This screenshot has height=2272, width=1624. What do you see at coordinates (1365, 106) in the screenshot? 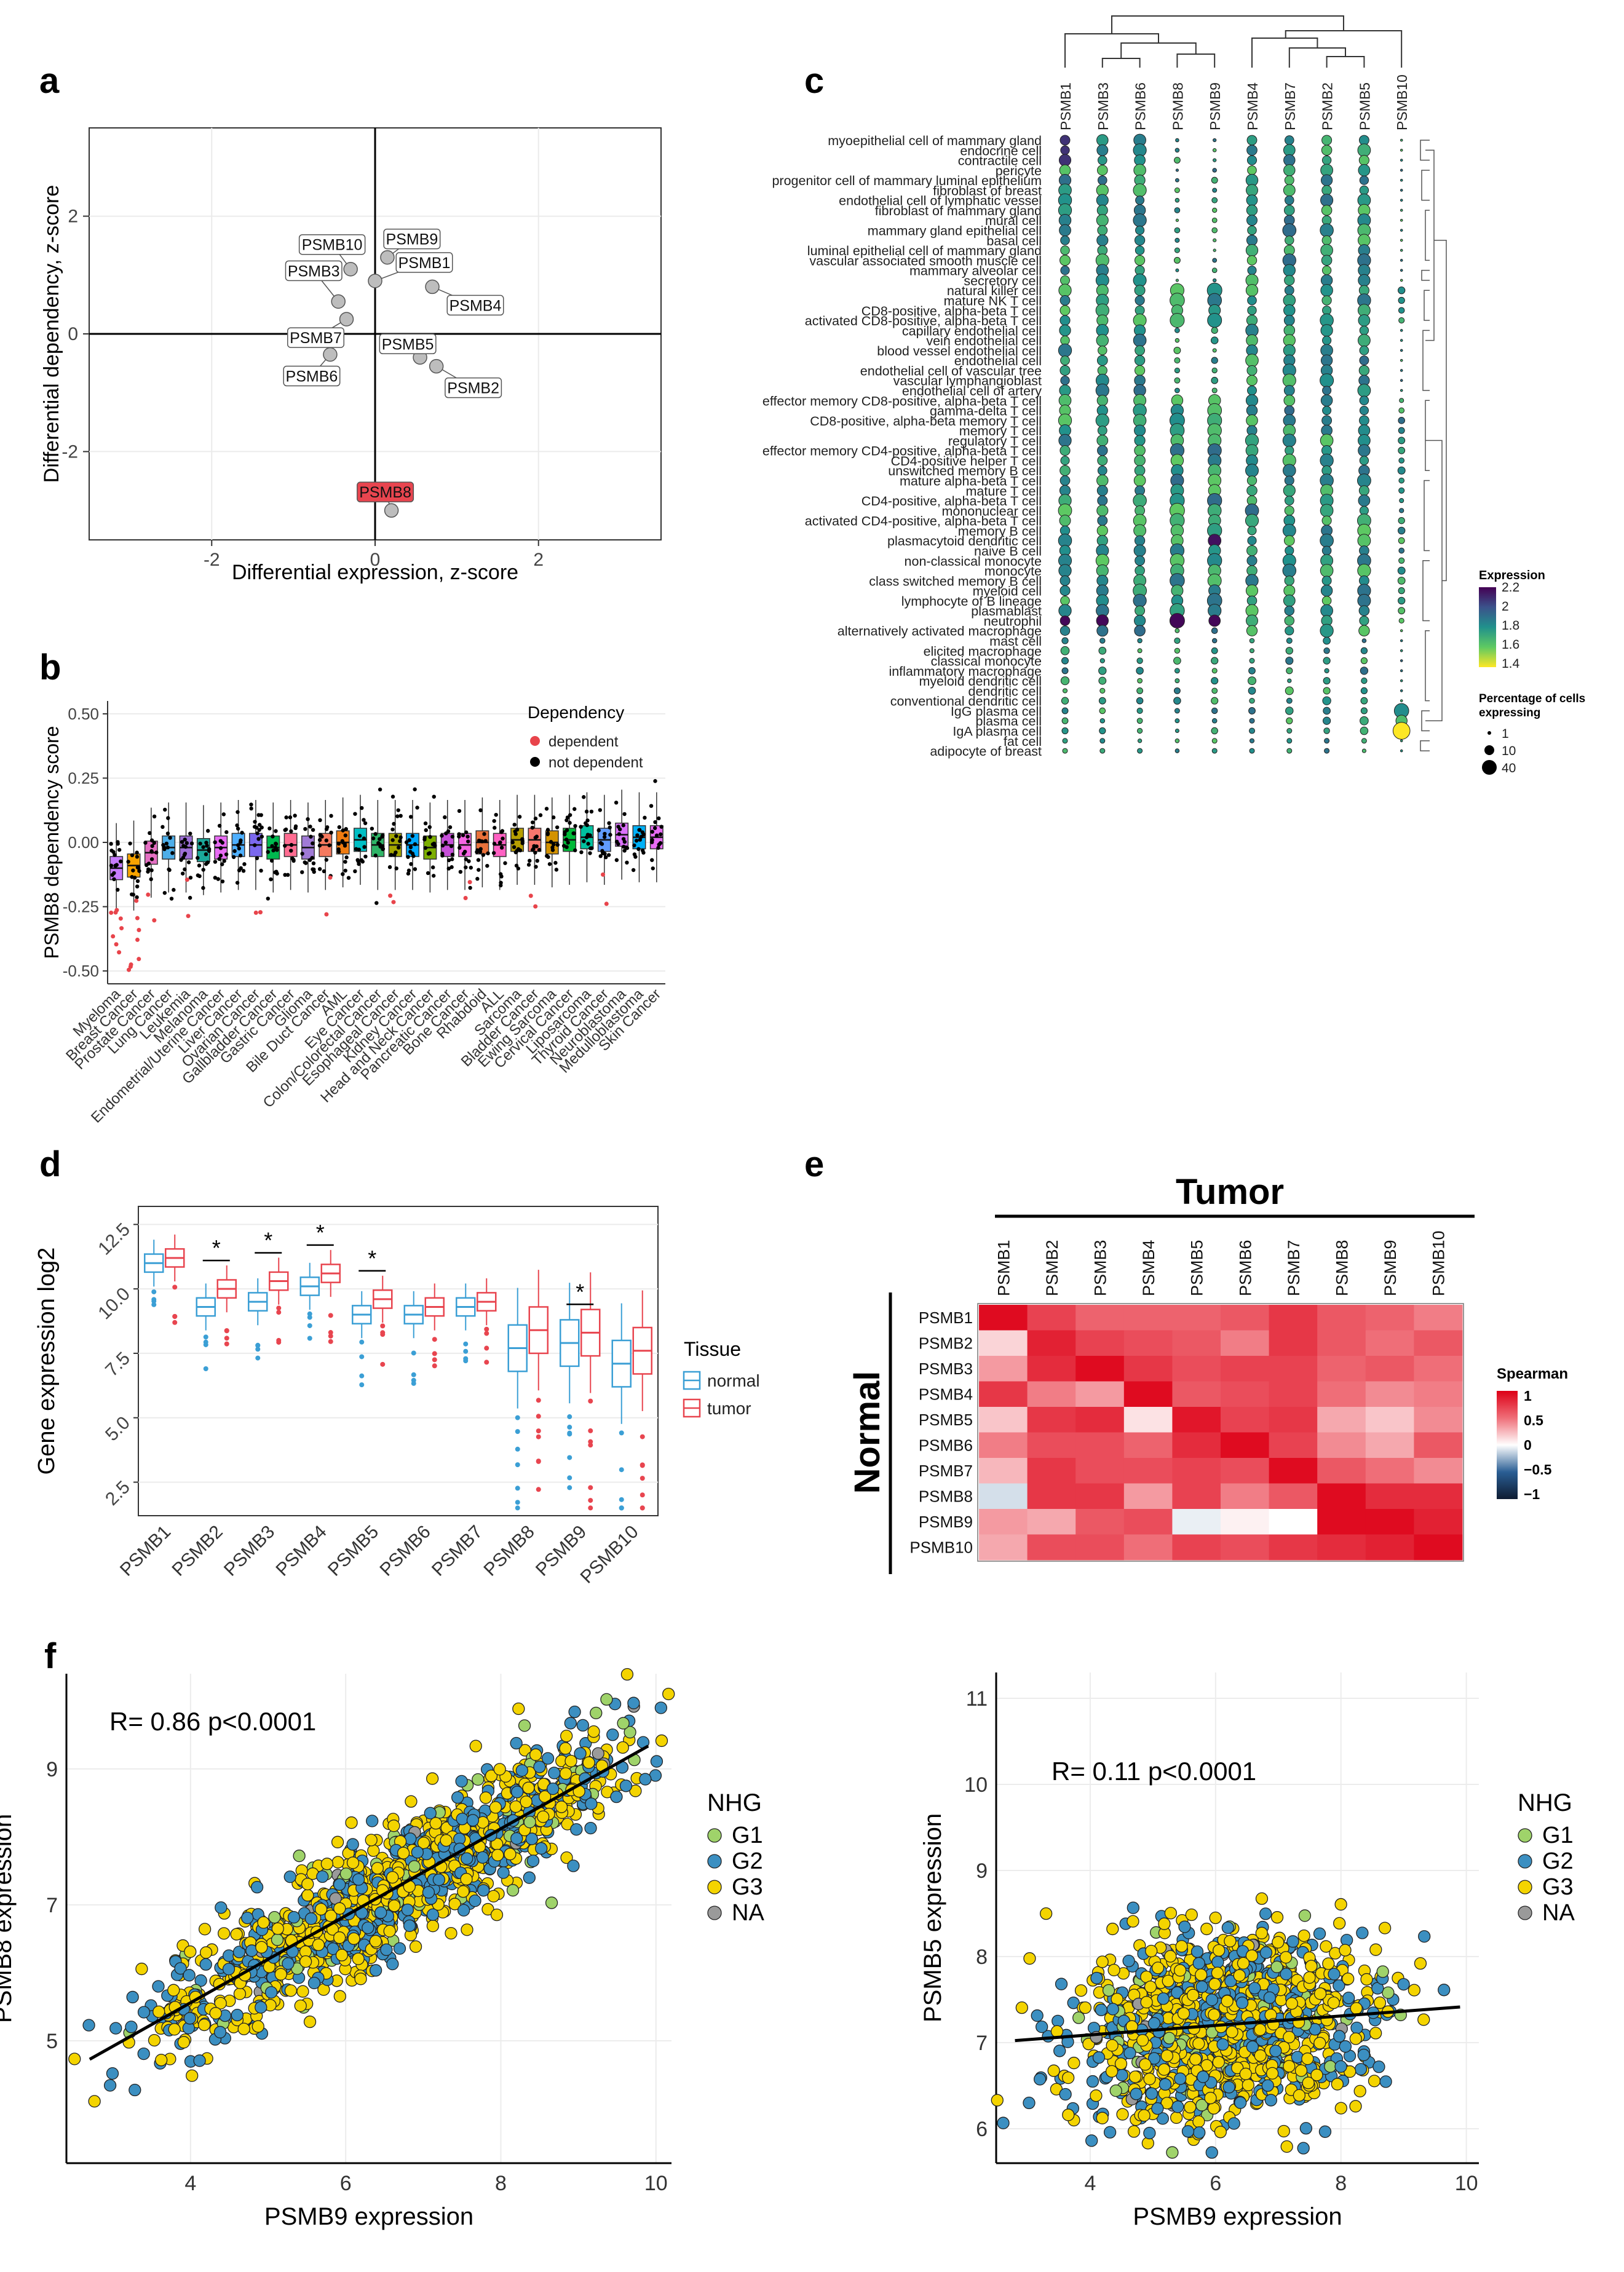
I see `panel-c-gene-label: PSMB5` at bounding box center [1365, 106].